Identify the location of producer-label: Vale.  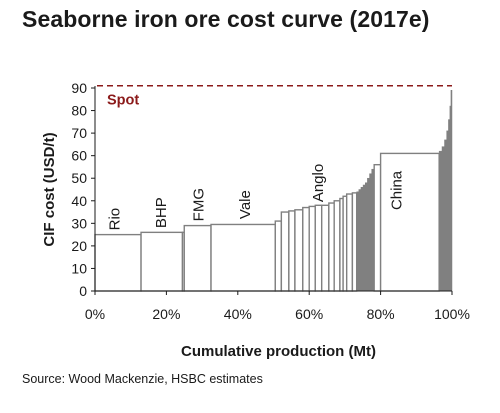
(245, 204).